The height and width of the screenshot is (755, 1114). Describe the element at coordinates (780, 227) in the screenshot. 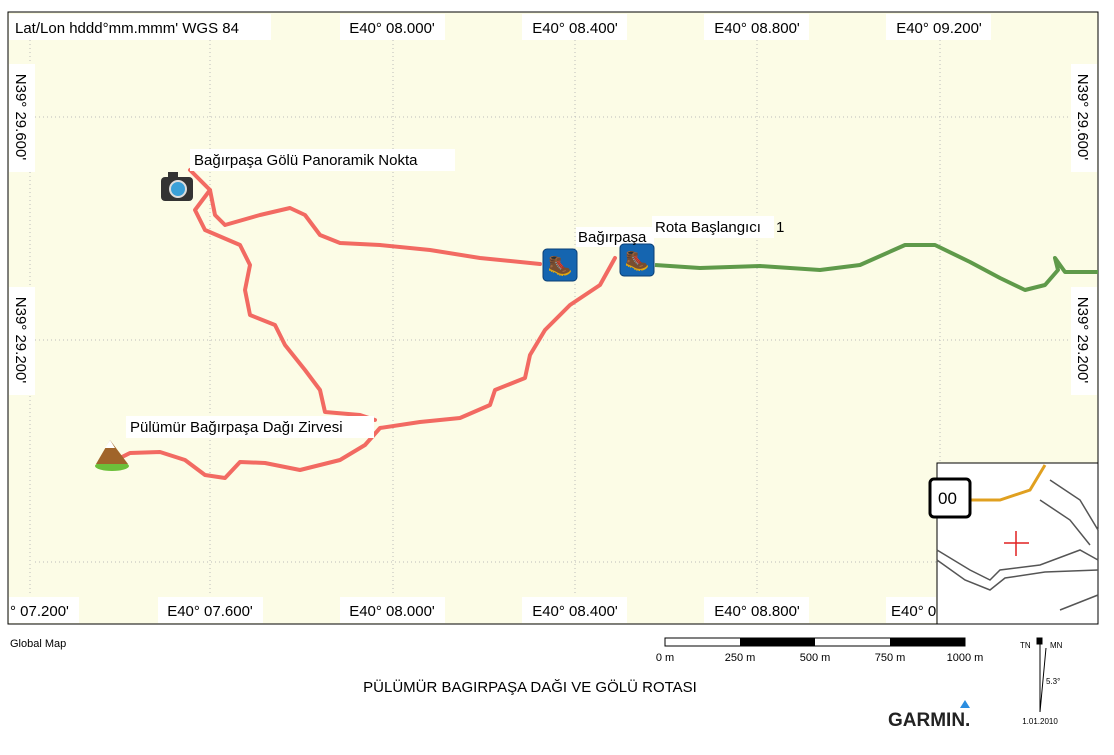

I see `waypoint-label: 1` at that location.